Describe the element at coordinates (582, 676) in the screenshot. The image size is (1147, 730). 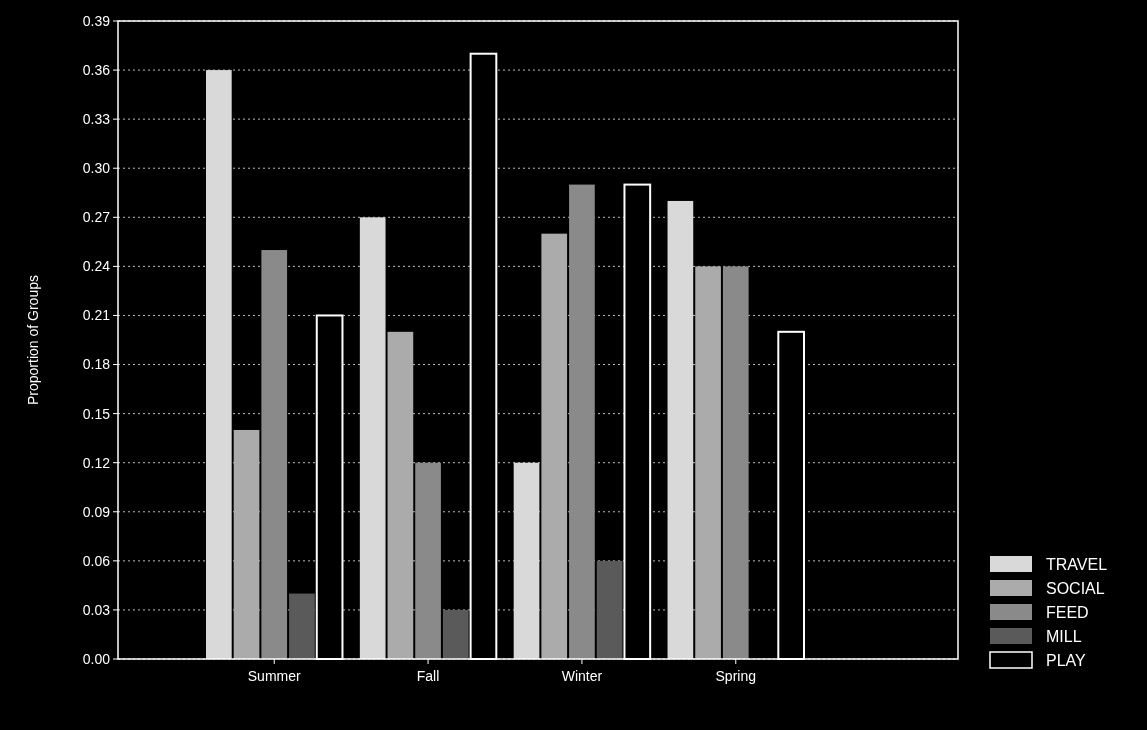
I see `x-tick-label: Winter` at that location.